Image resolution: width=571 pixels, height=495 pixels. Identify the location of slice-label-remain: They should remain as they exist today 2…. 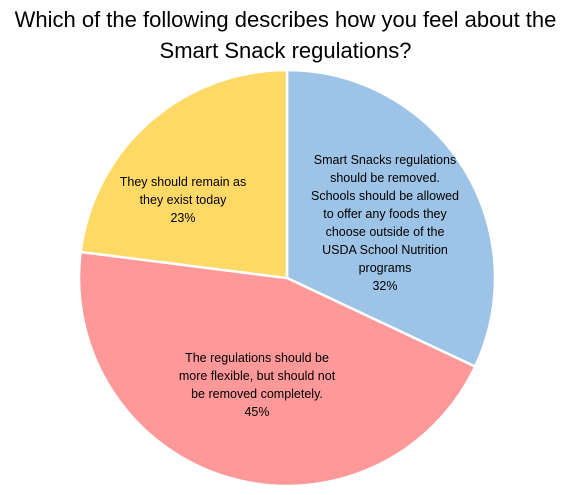
(183, 200).